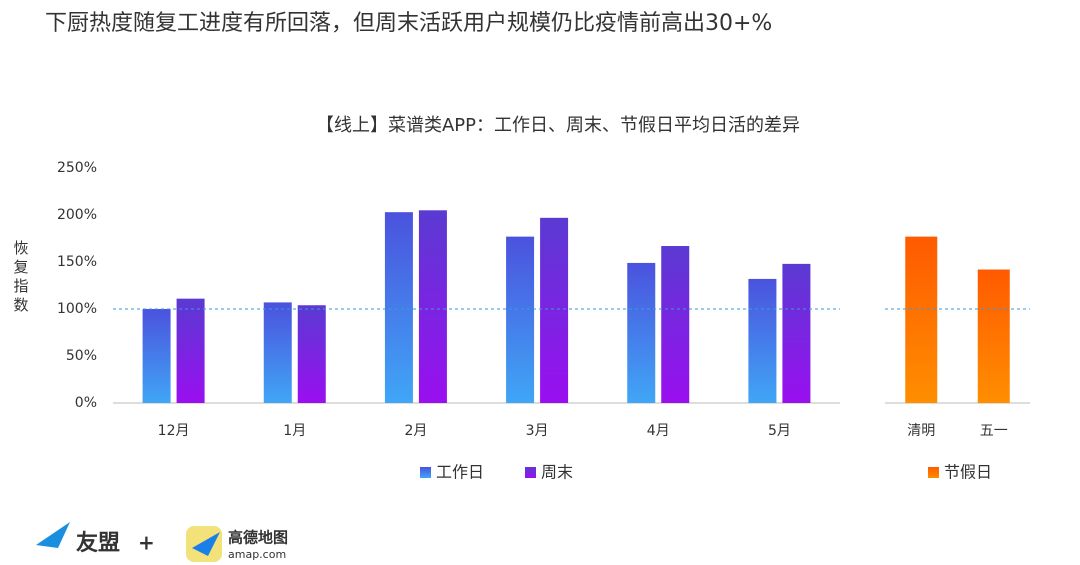 This screenshot has width=1080, height=565. I want to click on y-tick-label: 0%, so click(86, 403).